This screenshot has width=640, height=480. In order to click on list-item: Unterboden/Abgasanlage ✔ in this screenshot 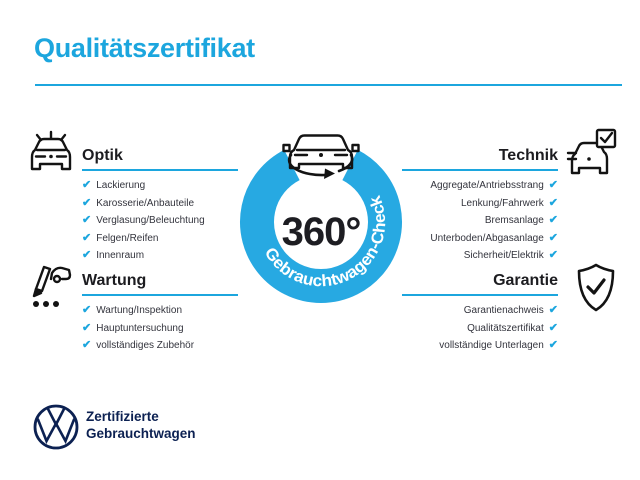, I will do `click(449, 239)`.